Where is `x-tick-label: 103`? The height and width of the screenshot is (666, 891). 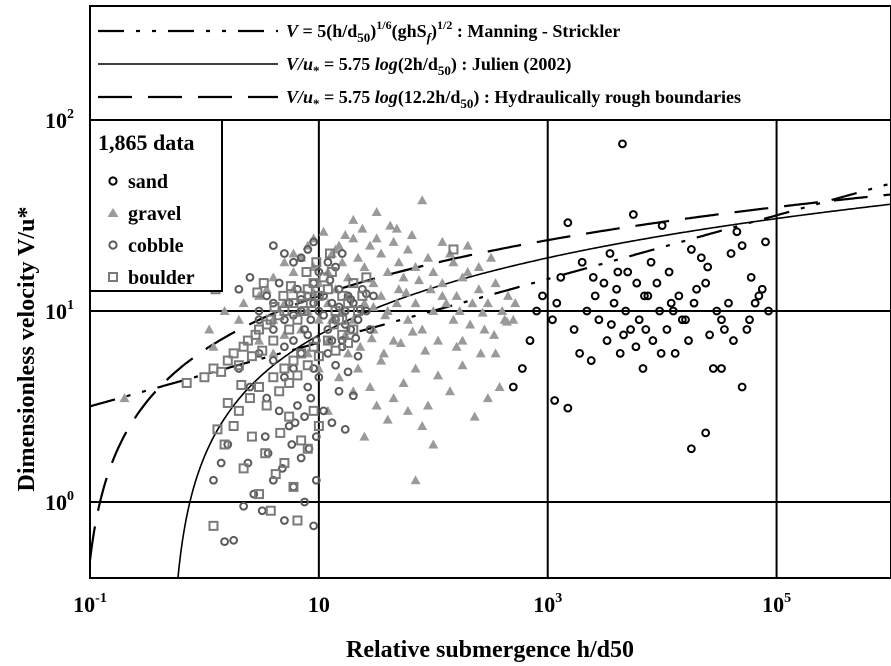
x-tick-label: 103 is located at coordinates (547, 604).